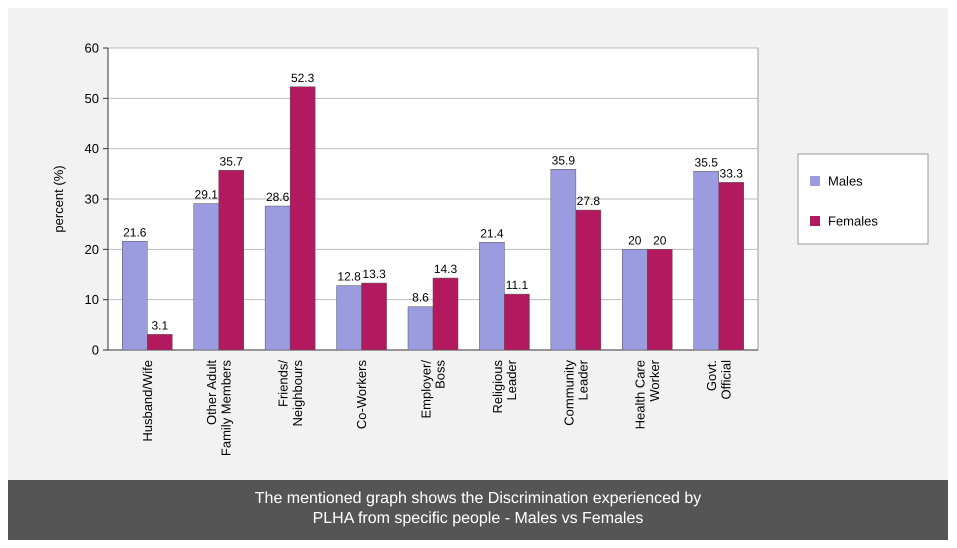 This screenshot has height=548, width=957. What do you see at coordinates (853, 221) in the screenshot?
I see `legend-label: Females` at bounding box center [853, 221].